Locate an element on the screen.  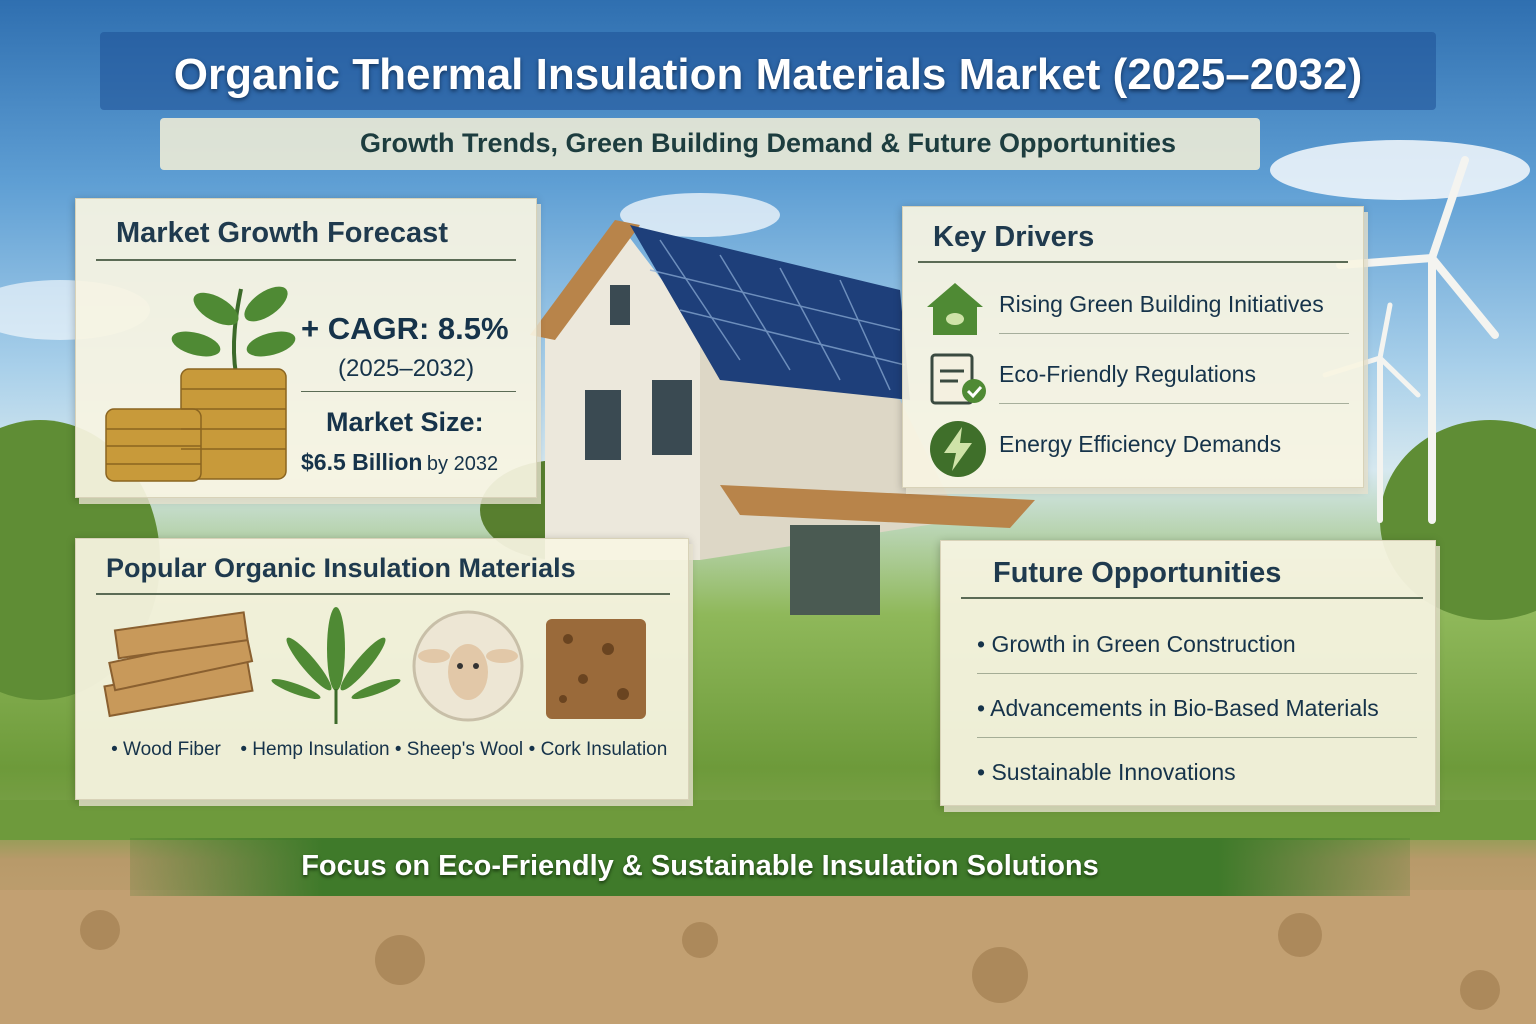
driver-item: Eco-Friendly Regulations is located at coordinates (1127, 374).